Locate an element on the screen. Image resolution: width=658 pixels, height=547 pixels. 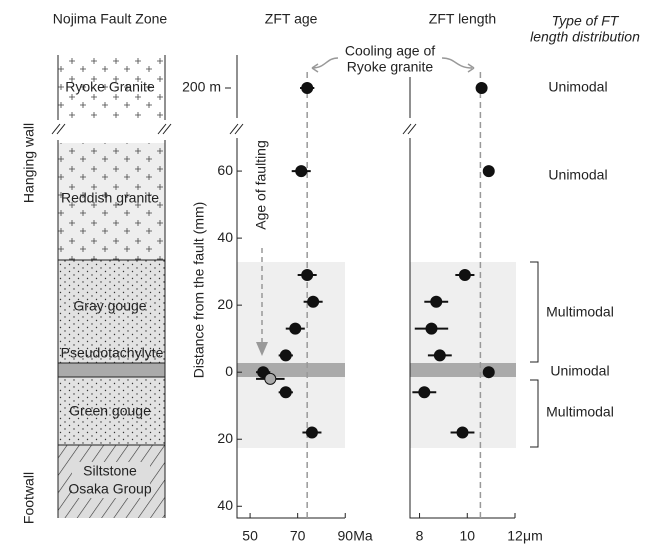
layer-label: Gray gouge is located at coordinates (109, 306).